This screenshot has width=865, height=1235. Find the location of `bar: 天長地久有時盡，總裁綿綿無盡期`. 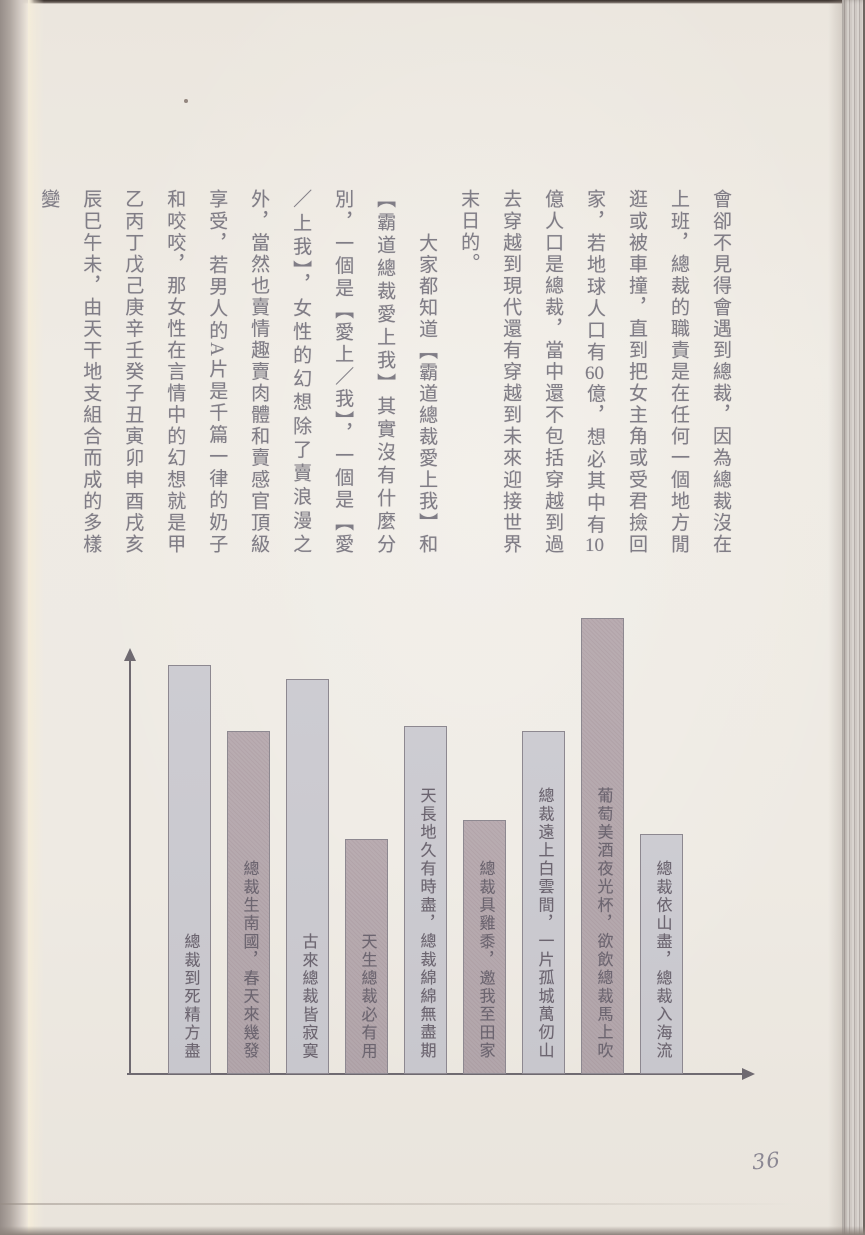

bar: 天長地久有時盡，總裁綿綿無盡期 is located at coordinates (425, 900).